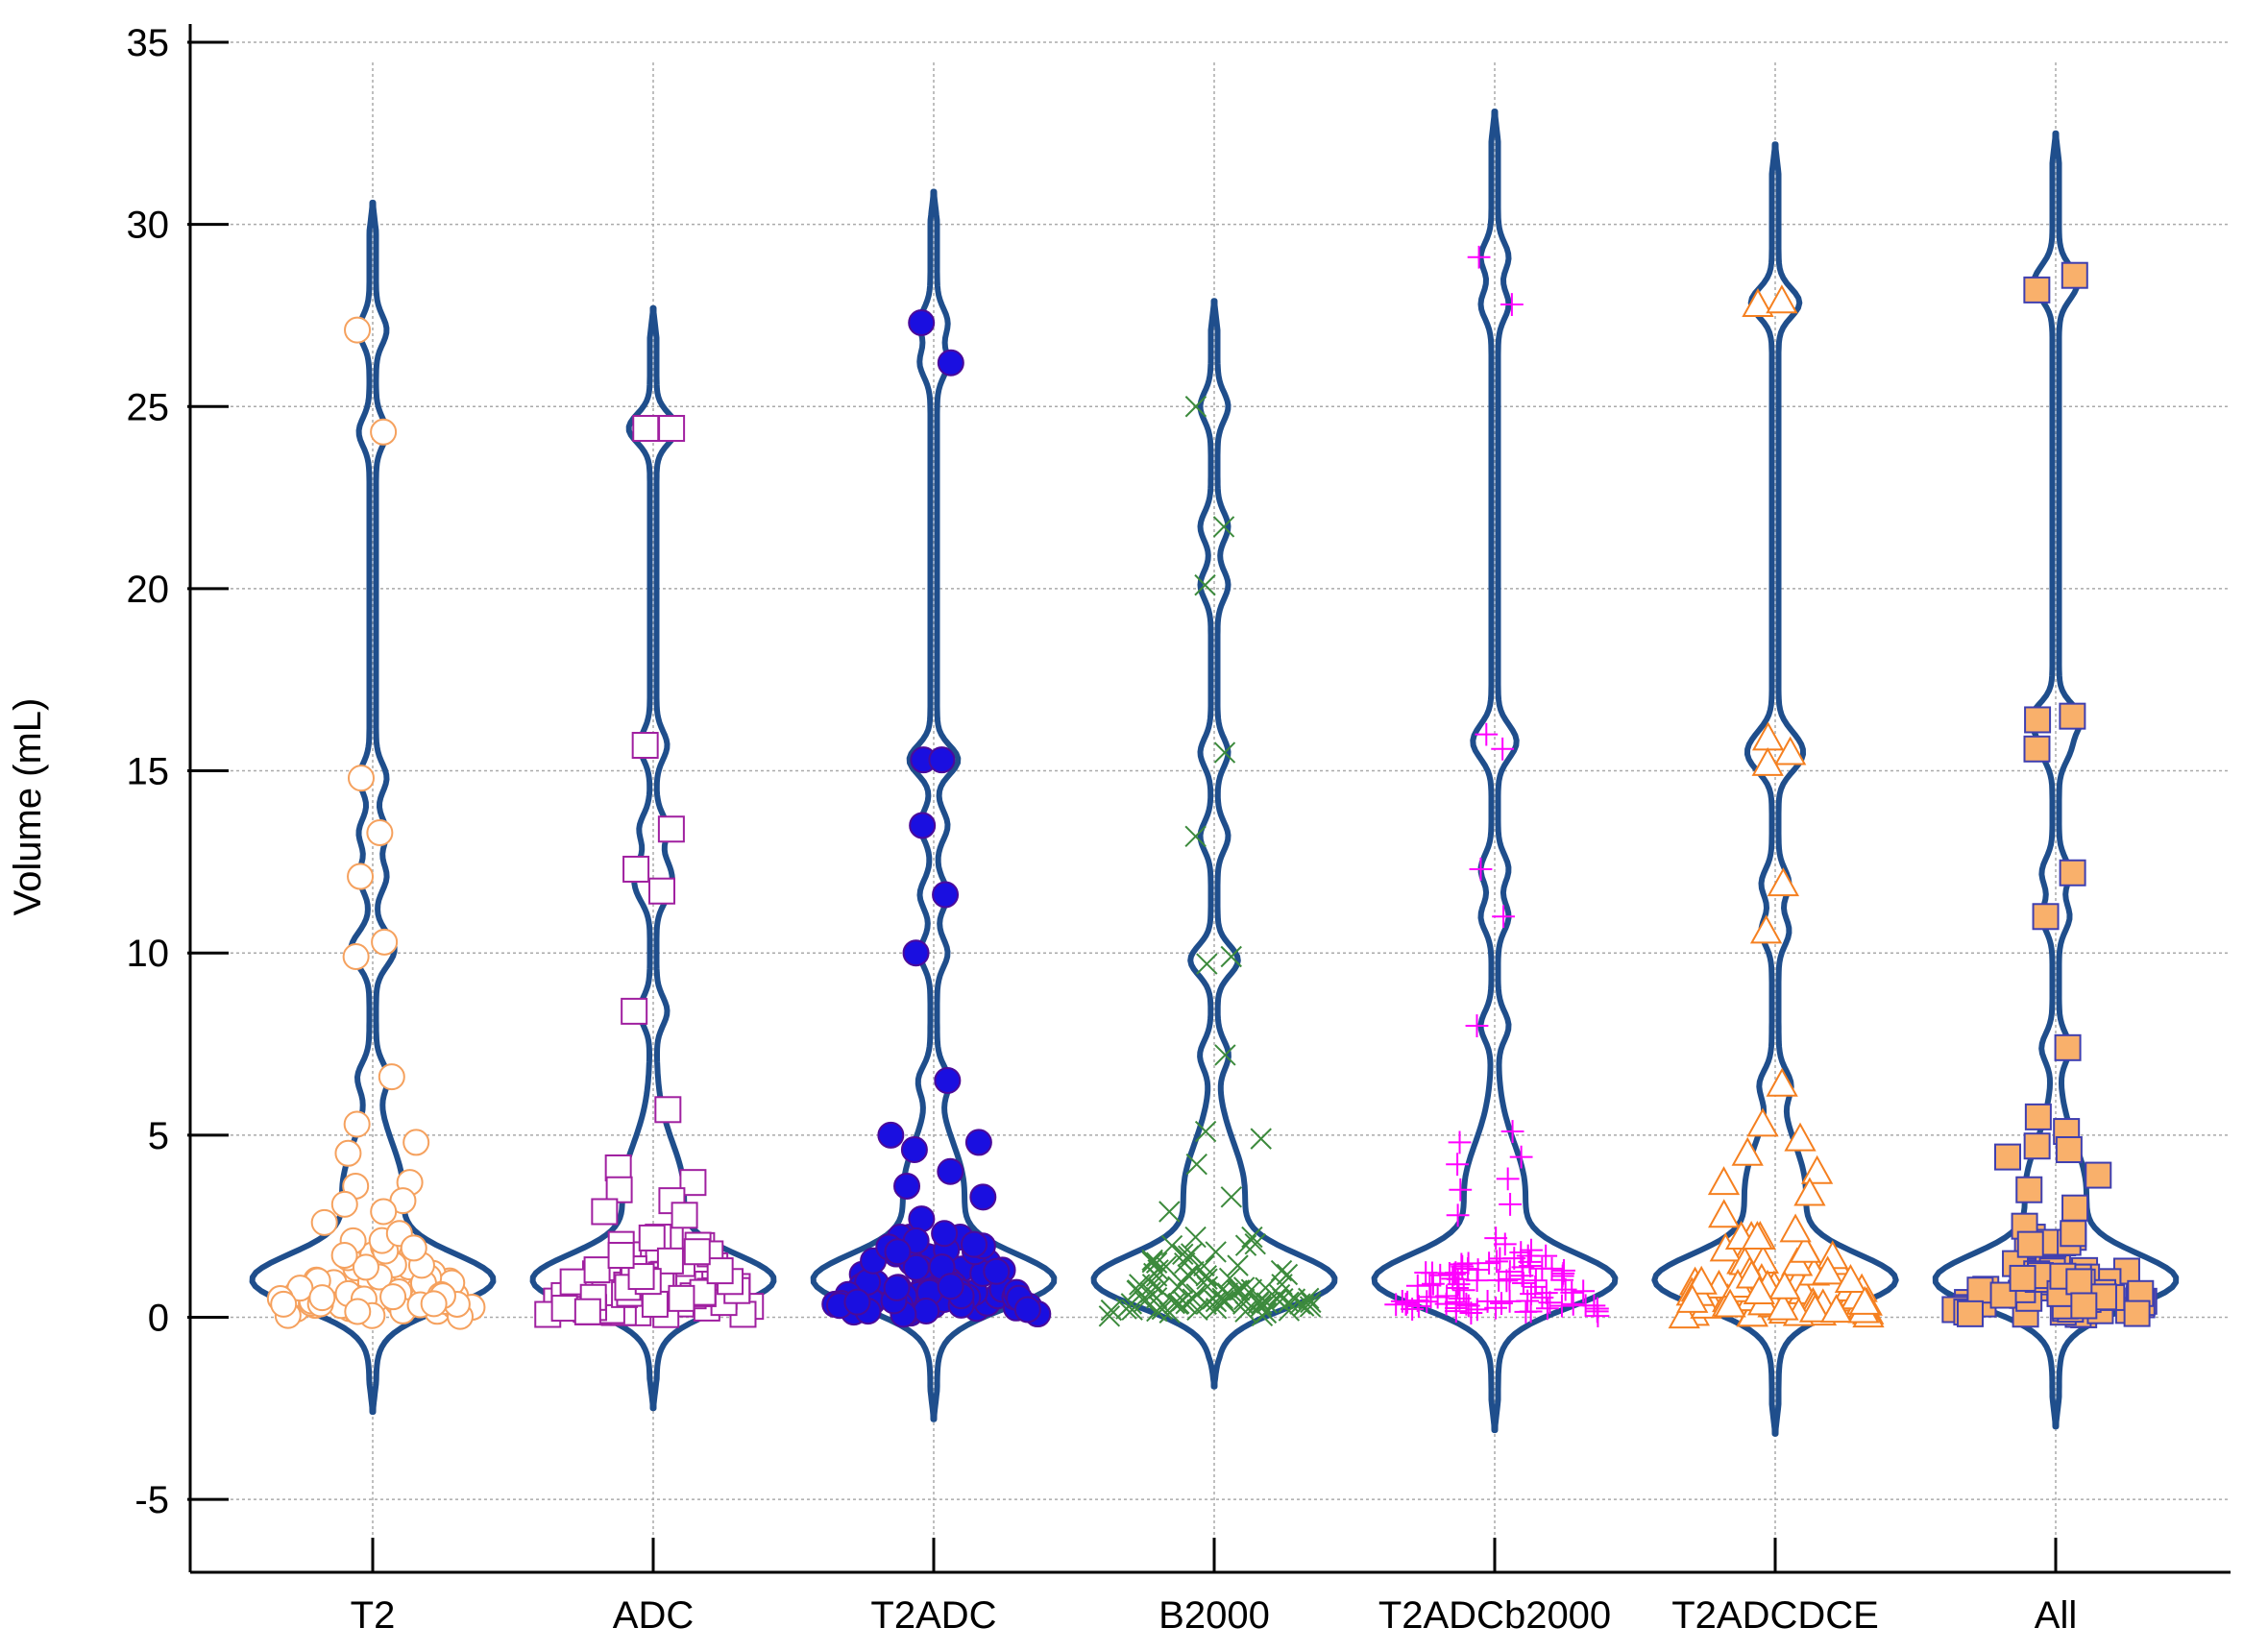 The image size is (2268, 1652). I want to click on y-tick-label: 10, so click(148, 954).